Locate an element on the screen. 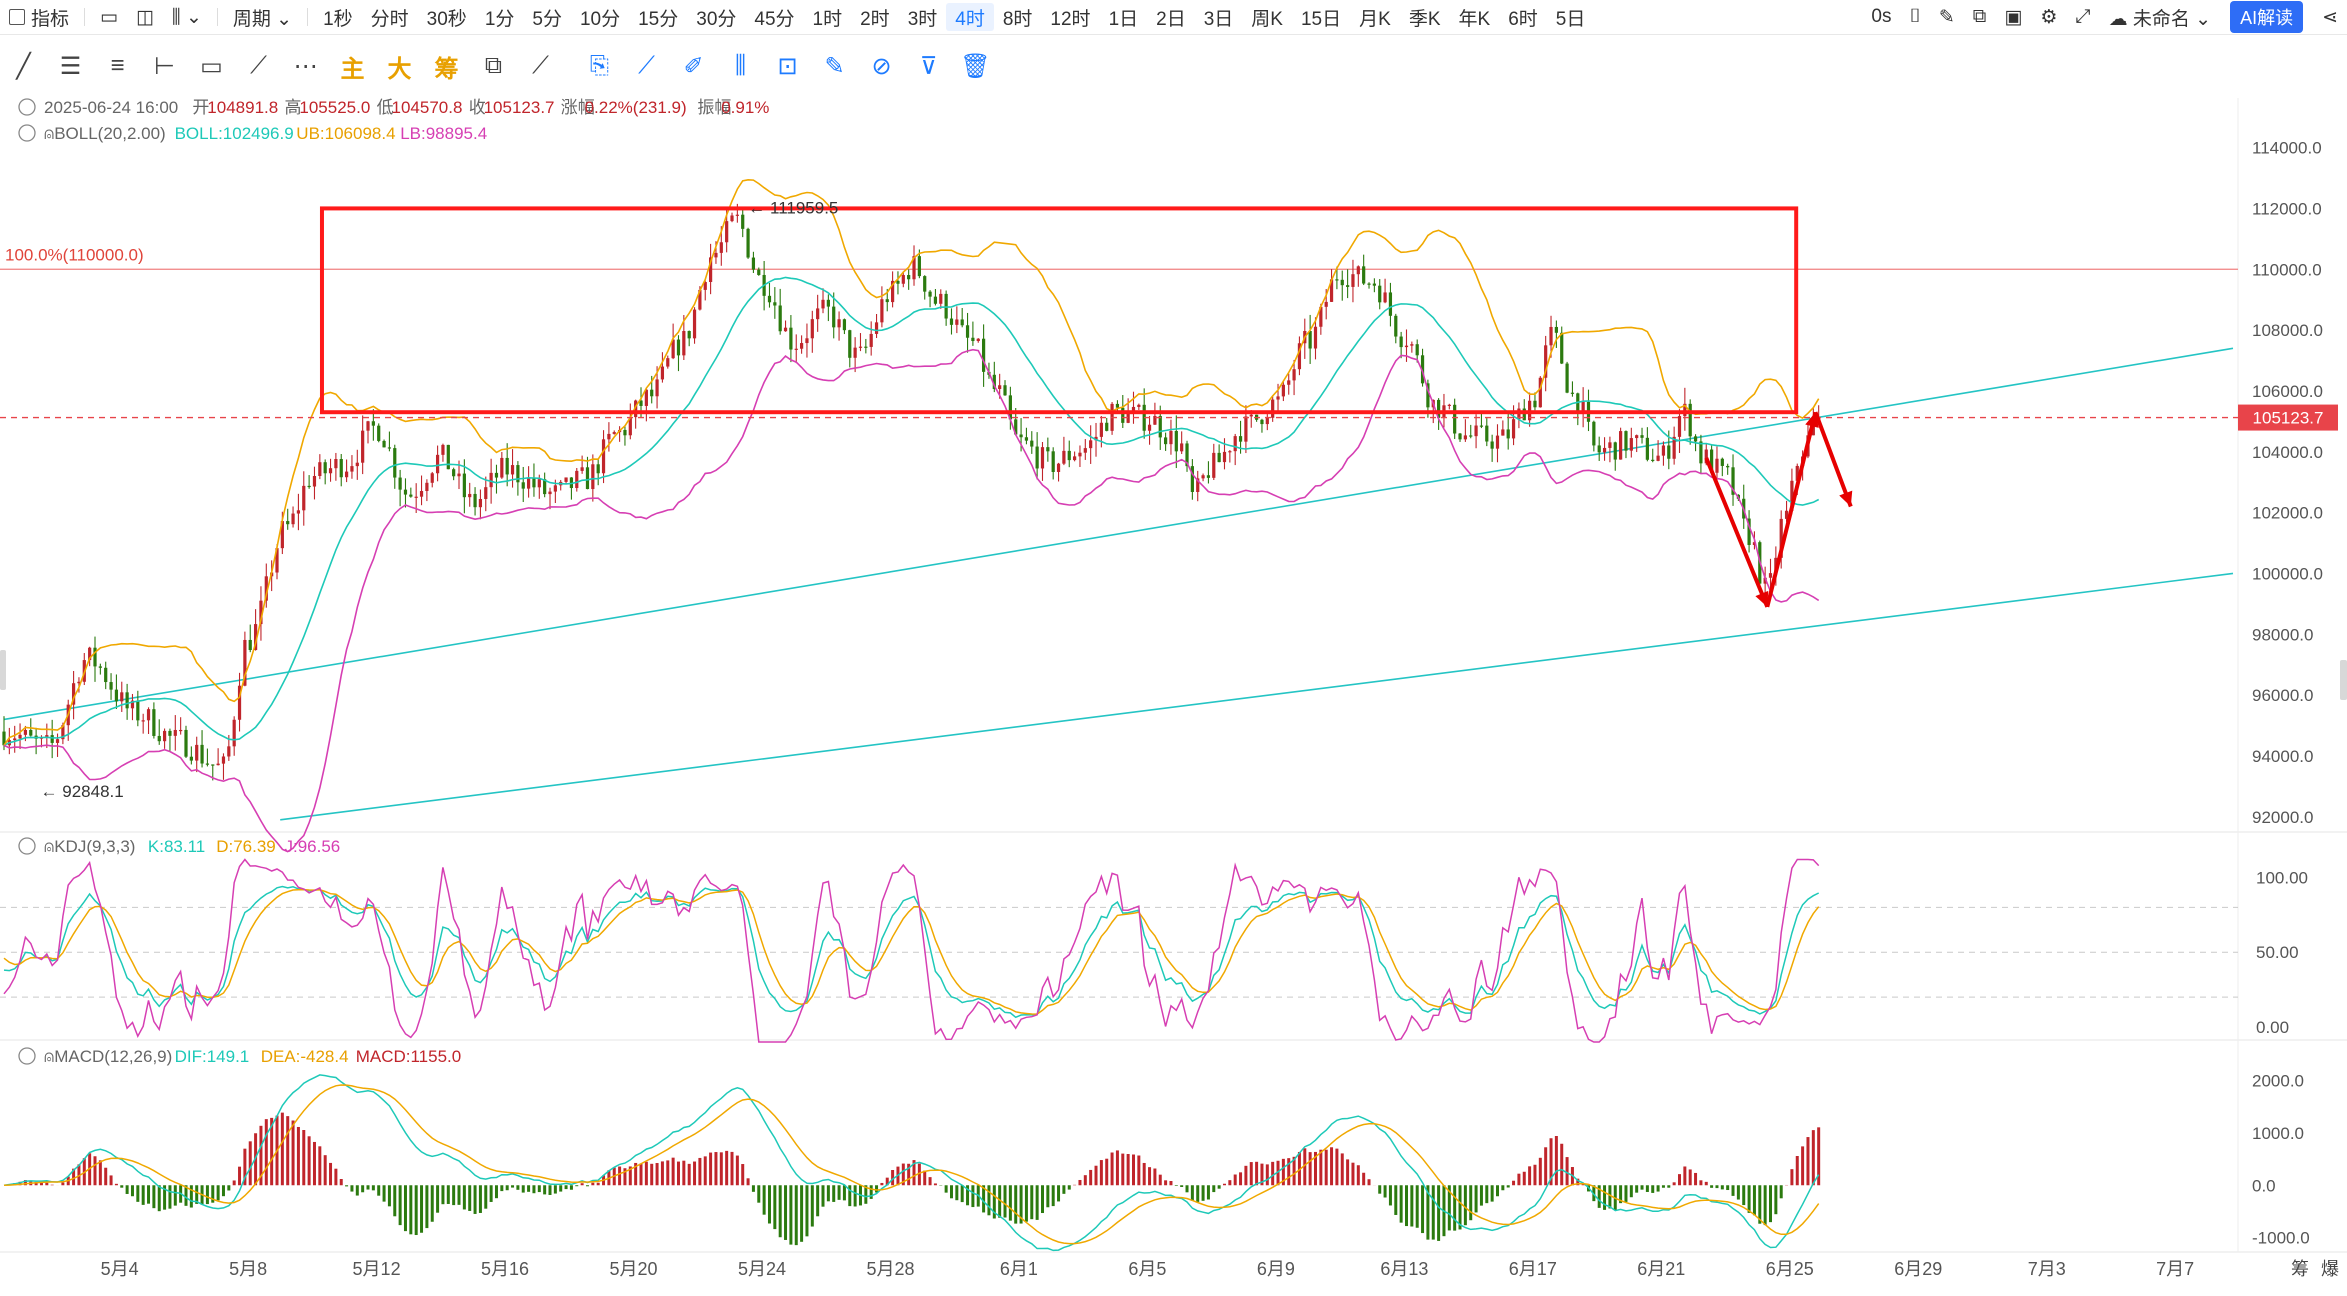  period-15: 8时 is located at coordinates (1018, 17).